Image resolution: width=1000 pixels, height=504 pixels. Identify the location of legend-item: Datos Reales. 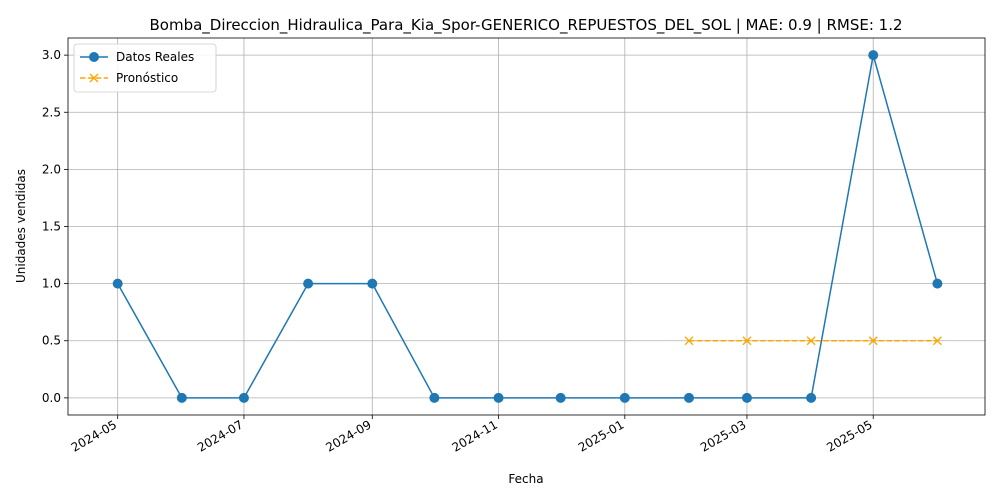
(137, 57).